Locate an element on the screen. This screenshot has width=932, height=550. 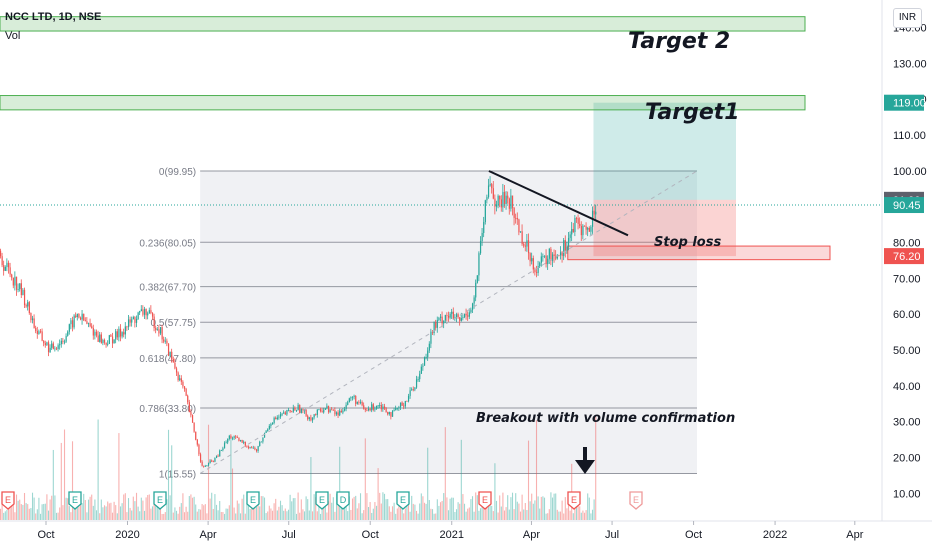
dividend-marker: D is located at coordinates (343, 500).